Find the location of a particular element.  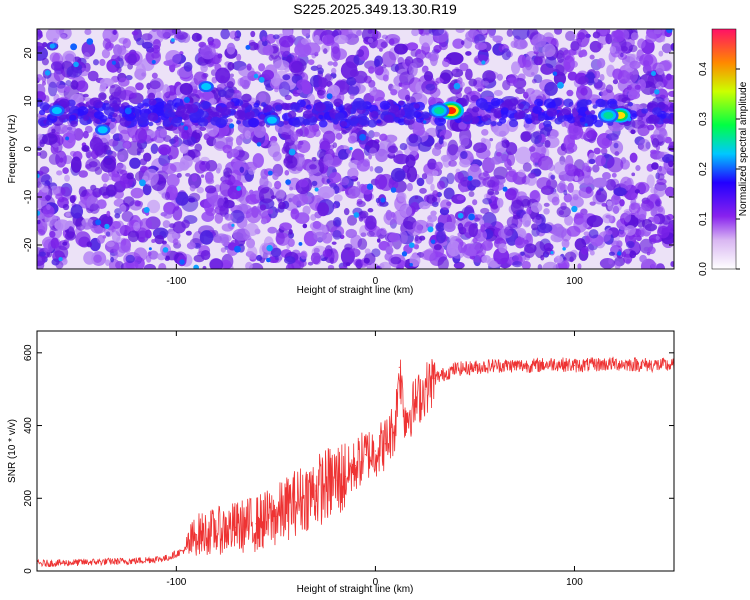

snr-x-tick-label: 0 is located at coordinates (376, 582).